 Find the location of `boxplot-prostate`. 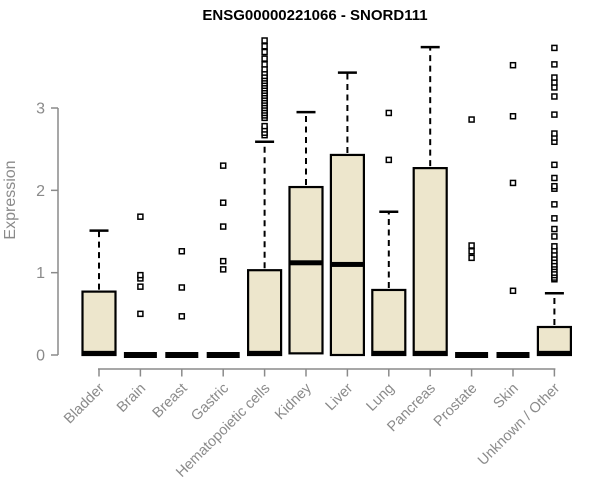

boxplot-prostate is located at coordinates (472, 237).